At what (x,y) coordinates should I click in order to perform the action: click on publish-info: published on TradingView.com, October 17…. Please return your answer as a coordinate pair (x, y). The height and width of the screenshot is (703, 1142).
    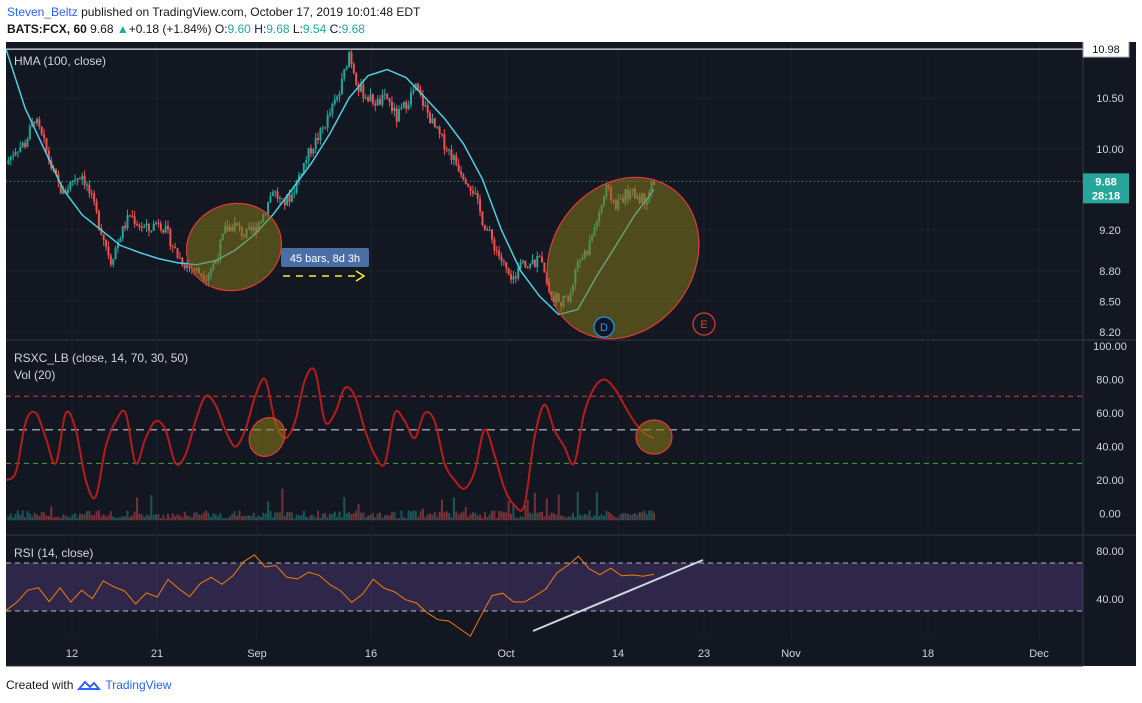
    Looking at the image, I should click on (251, 12).